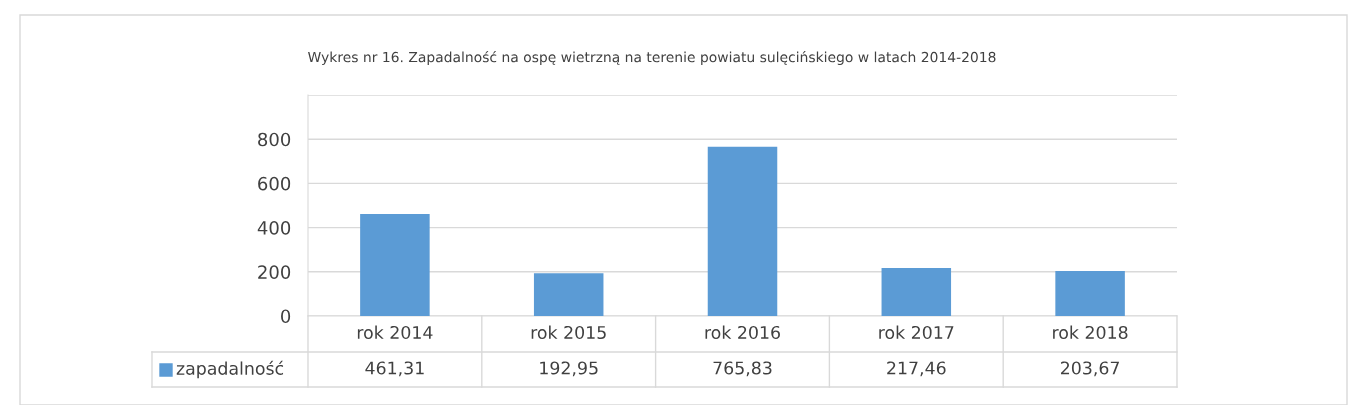  I want to click on y-tick-label: 400, so click(274, 228).